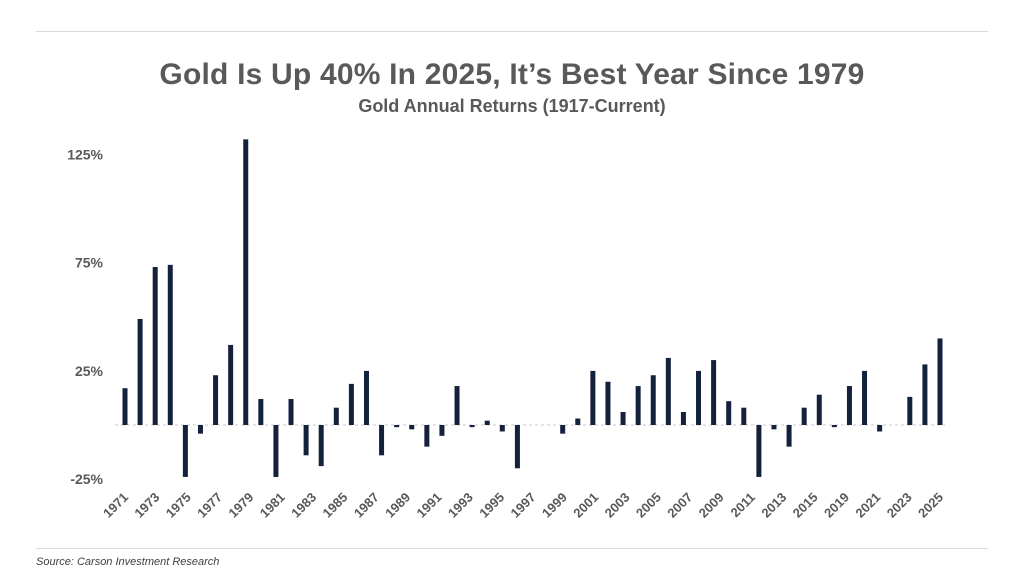 Image resolution: width=1024 pixels, height=576 pixels. Describe the element at coordinates (321, 446) in the screenshot. I see `bar-1984` at that location.